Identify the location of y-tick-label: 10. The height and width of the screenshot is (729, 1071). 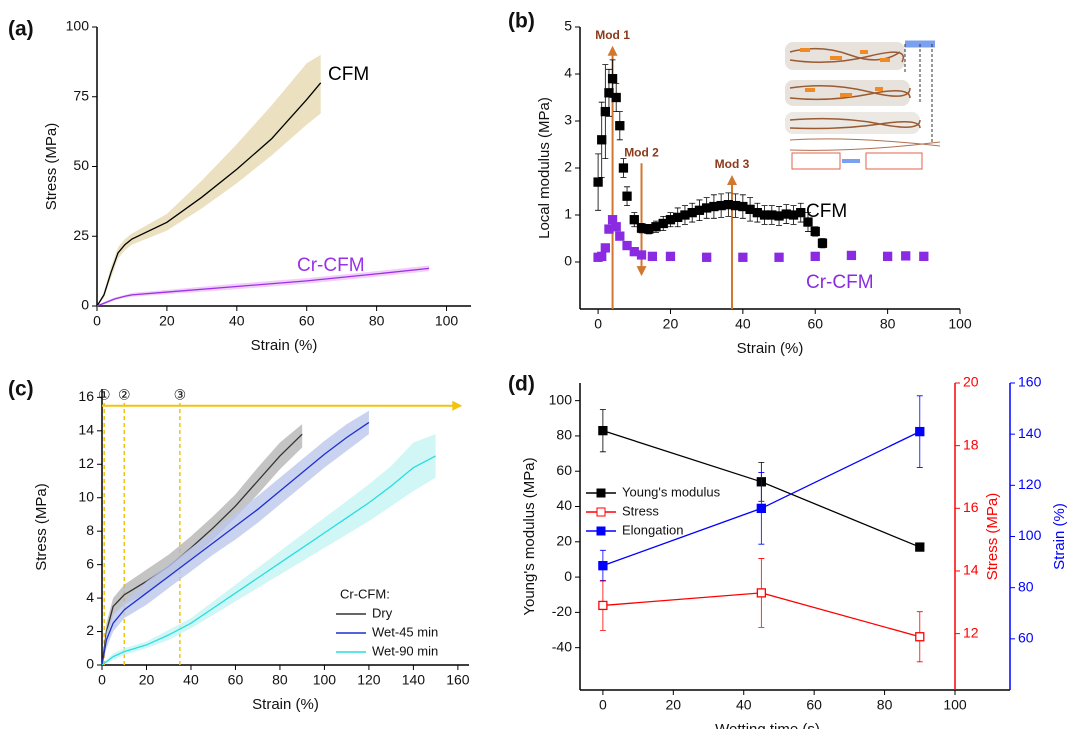
(86, 496).